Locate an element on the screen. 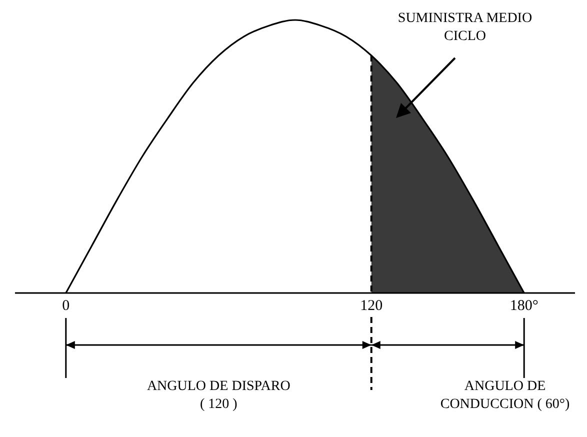 Image resolution: width=587 pixels, height=437 pixels. text: ANGULO DE DISPARO ( 120 ) is located at coordinates (218, 395).